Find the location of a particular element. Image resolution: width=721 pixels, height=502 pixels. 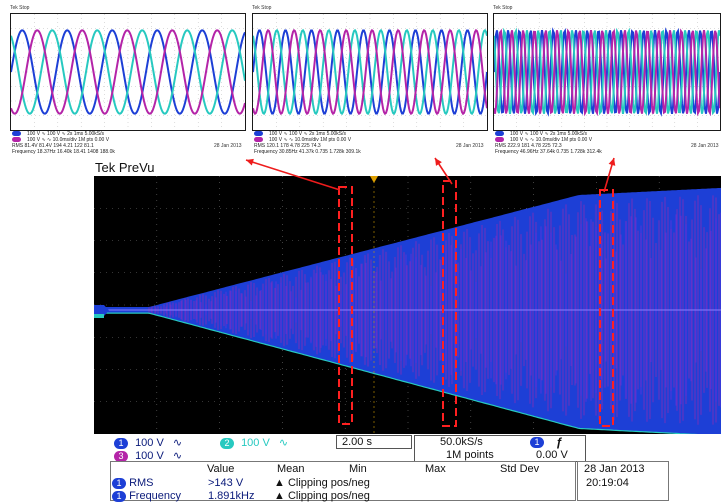

mini-1-info-row1: 100 V ∿ 100 V ∿ 2s 1ms 5.00kS/s is located at coordinates (66, 134).